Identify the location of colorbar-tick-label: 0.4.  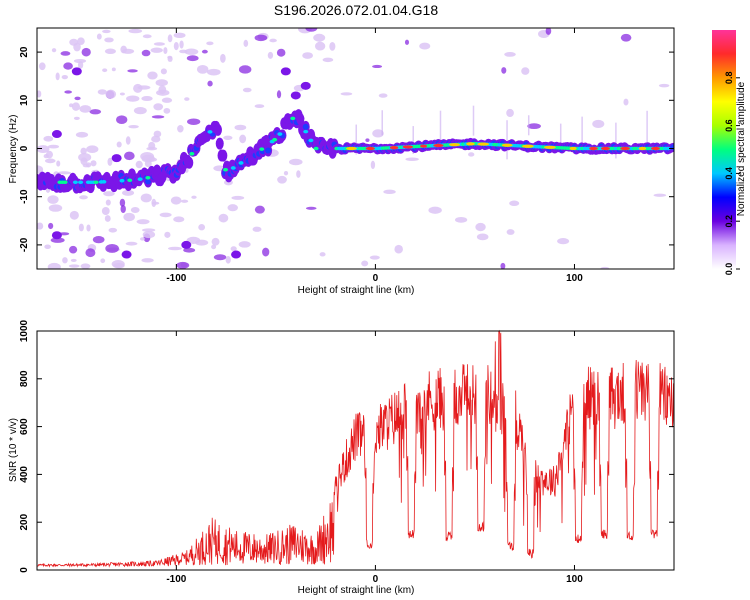
(729, 173).